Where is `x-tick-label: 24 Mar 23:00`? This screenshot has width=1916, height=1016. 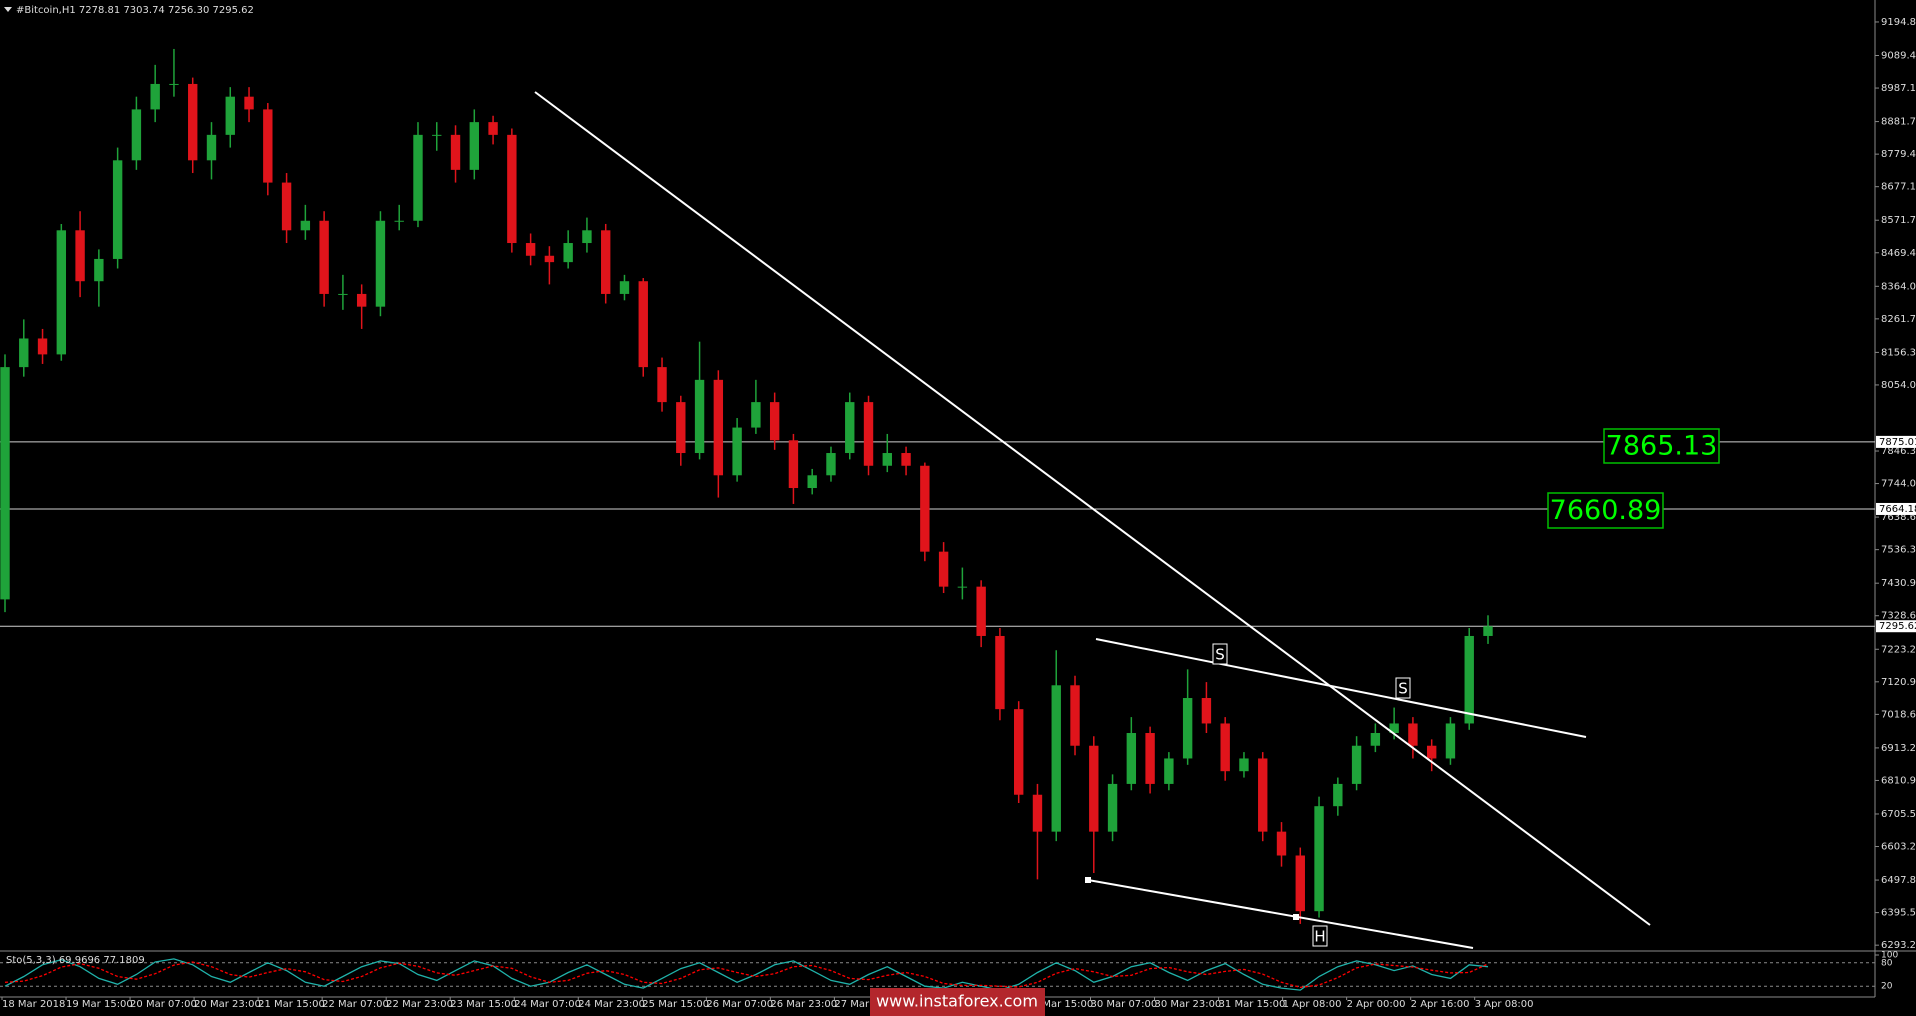
x-tick-label: 24 Mar 23:00 is located at coordinates (611, 1004).